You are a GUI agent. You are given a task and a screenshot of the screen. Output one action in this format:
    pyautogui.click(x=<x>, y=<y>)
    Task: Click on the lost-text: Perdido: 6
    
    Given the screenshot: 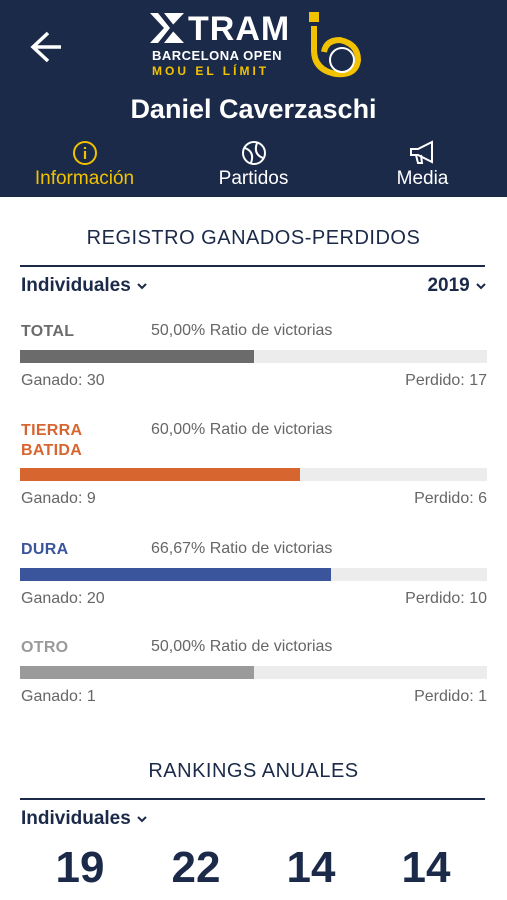 What is the action you would take?
    pyautogui.click(x=450, y=498)
    